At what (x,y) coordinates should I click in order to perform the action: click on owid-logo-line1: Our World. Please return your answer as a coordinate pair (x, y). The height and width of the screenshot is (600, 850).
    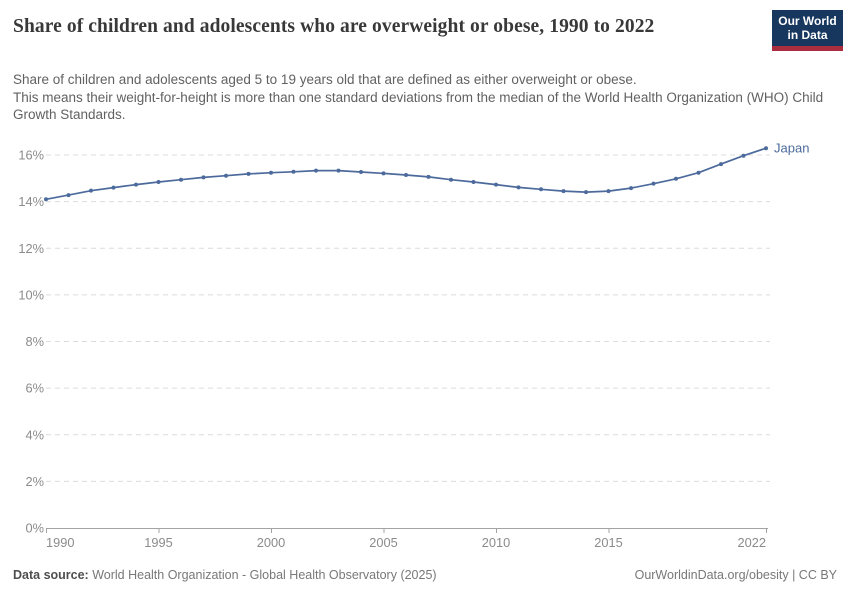
    Looking at the image, I should click on (807, 21).